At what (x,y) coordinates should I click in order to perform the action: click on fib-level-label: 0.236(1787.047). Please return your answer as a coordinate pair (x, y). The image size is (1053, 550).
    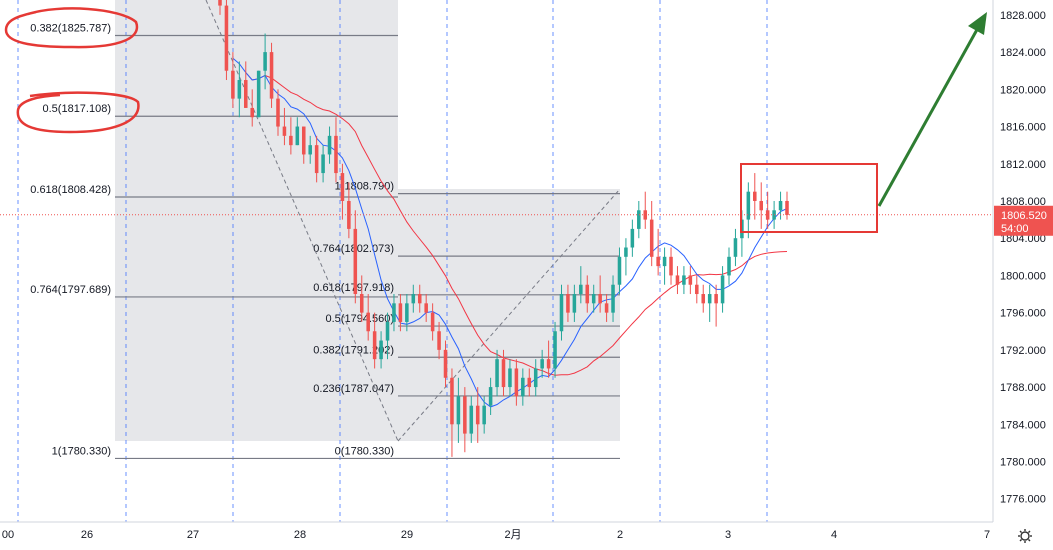
    Looking at the image, I should click on (353, 389).